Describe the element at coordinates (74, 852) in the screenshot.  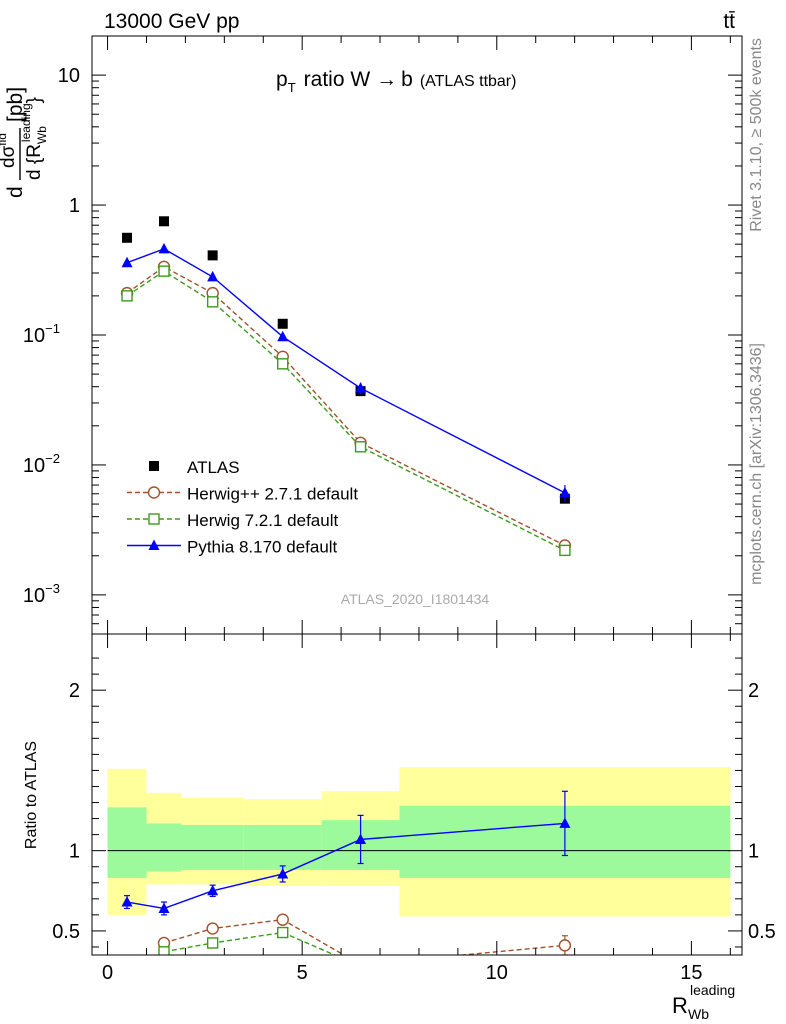
I see `ratio-y-tick-label: 1` at that location.